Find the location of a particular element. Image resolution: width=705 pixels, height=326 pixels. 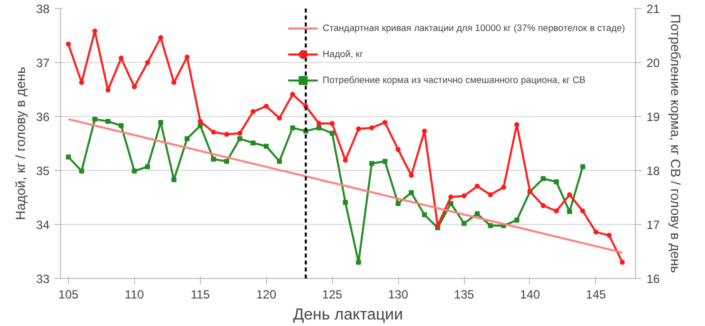

x-tick-label: 115 is located at coordinates (200, 295).